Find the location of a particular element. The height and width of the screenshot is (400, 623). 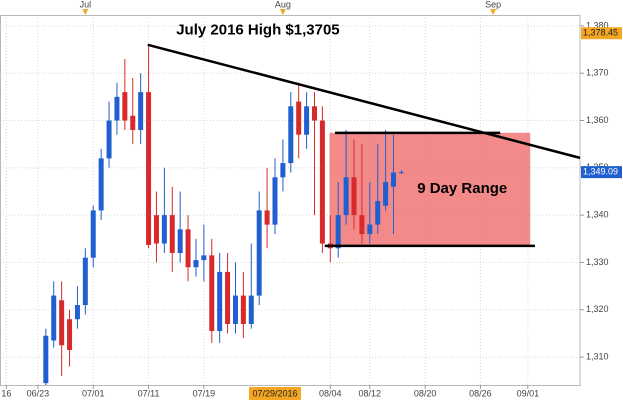

month-label: Aug is located at coordinates (283, 4).